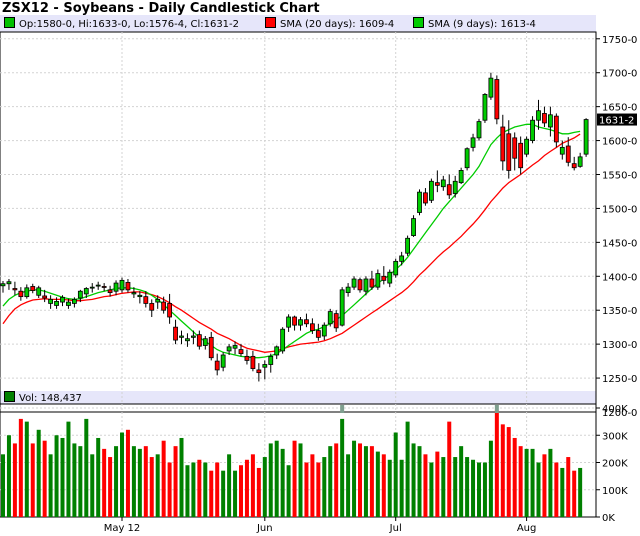 This screenshot has height=536, width=640. Describe the element at coordinates (619, 311) in the screenshot. I see `price-tick-label: 1350-0` at that location.